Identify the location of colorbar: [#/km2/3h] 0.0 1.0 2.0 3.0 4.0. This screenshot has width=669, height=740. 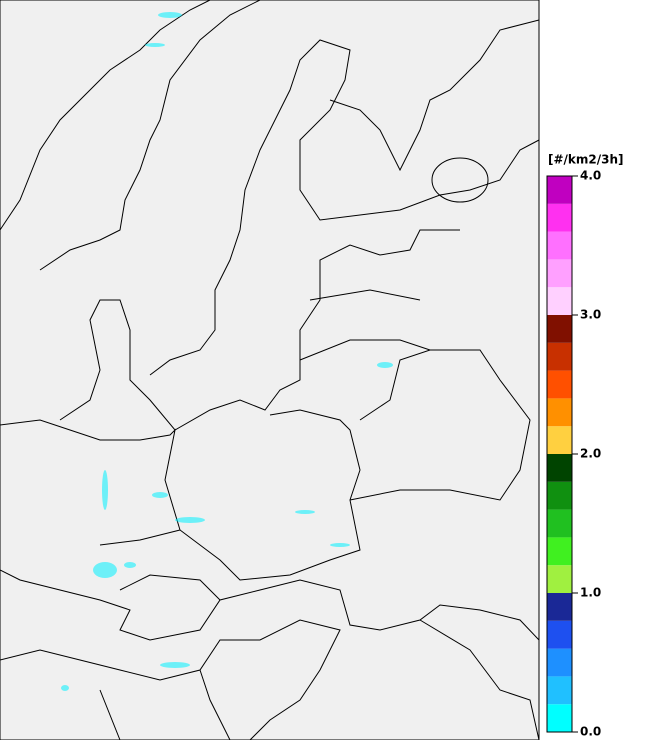
(585, 446).